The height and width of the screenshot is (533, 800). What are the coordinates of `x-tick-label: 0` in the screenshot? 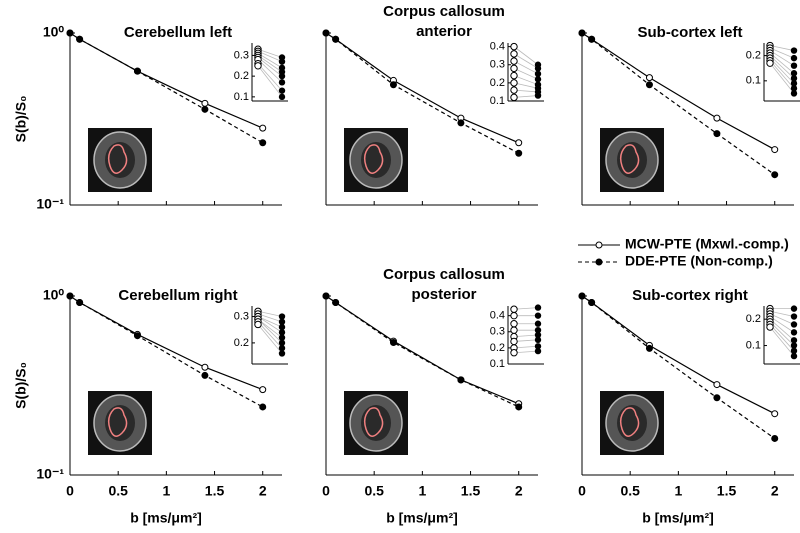 It's located at (326, 491).